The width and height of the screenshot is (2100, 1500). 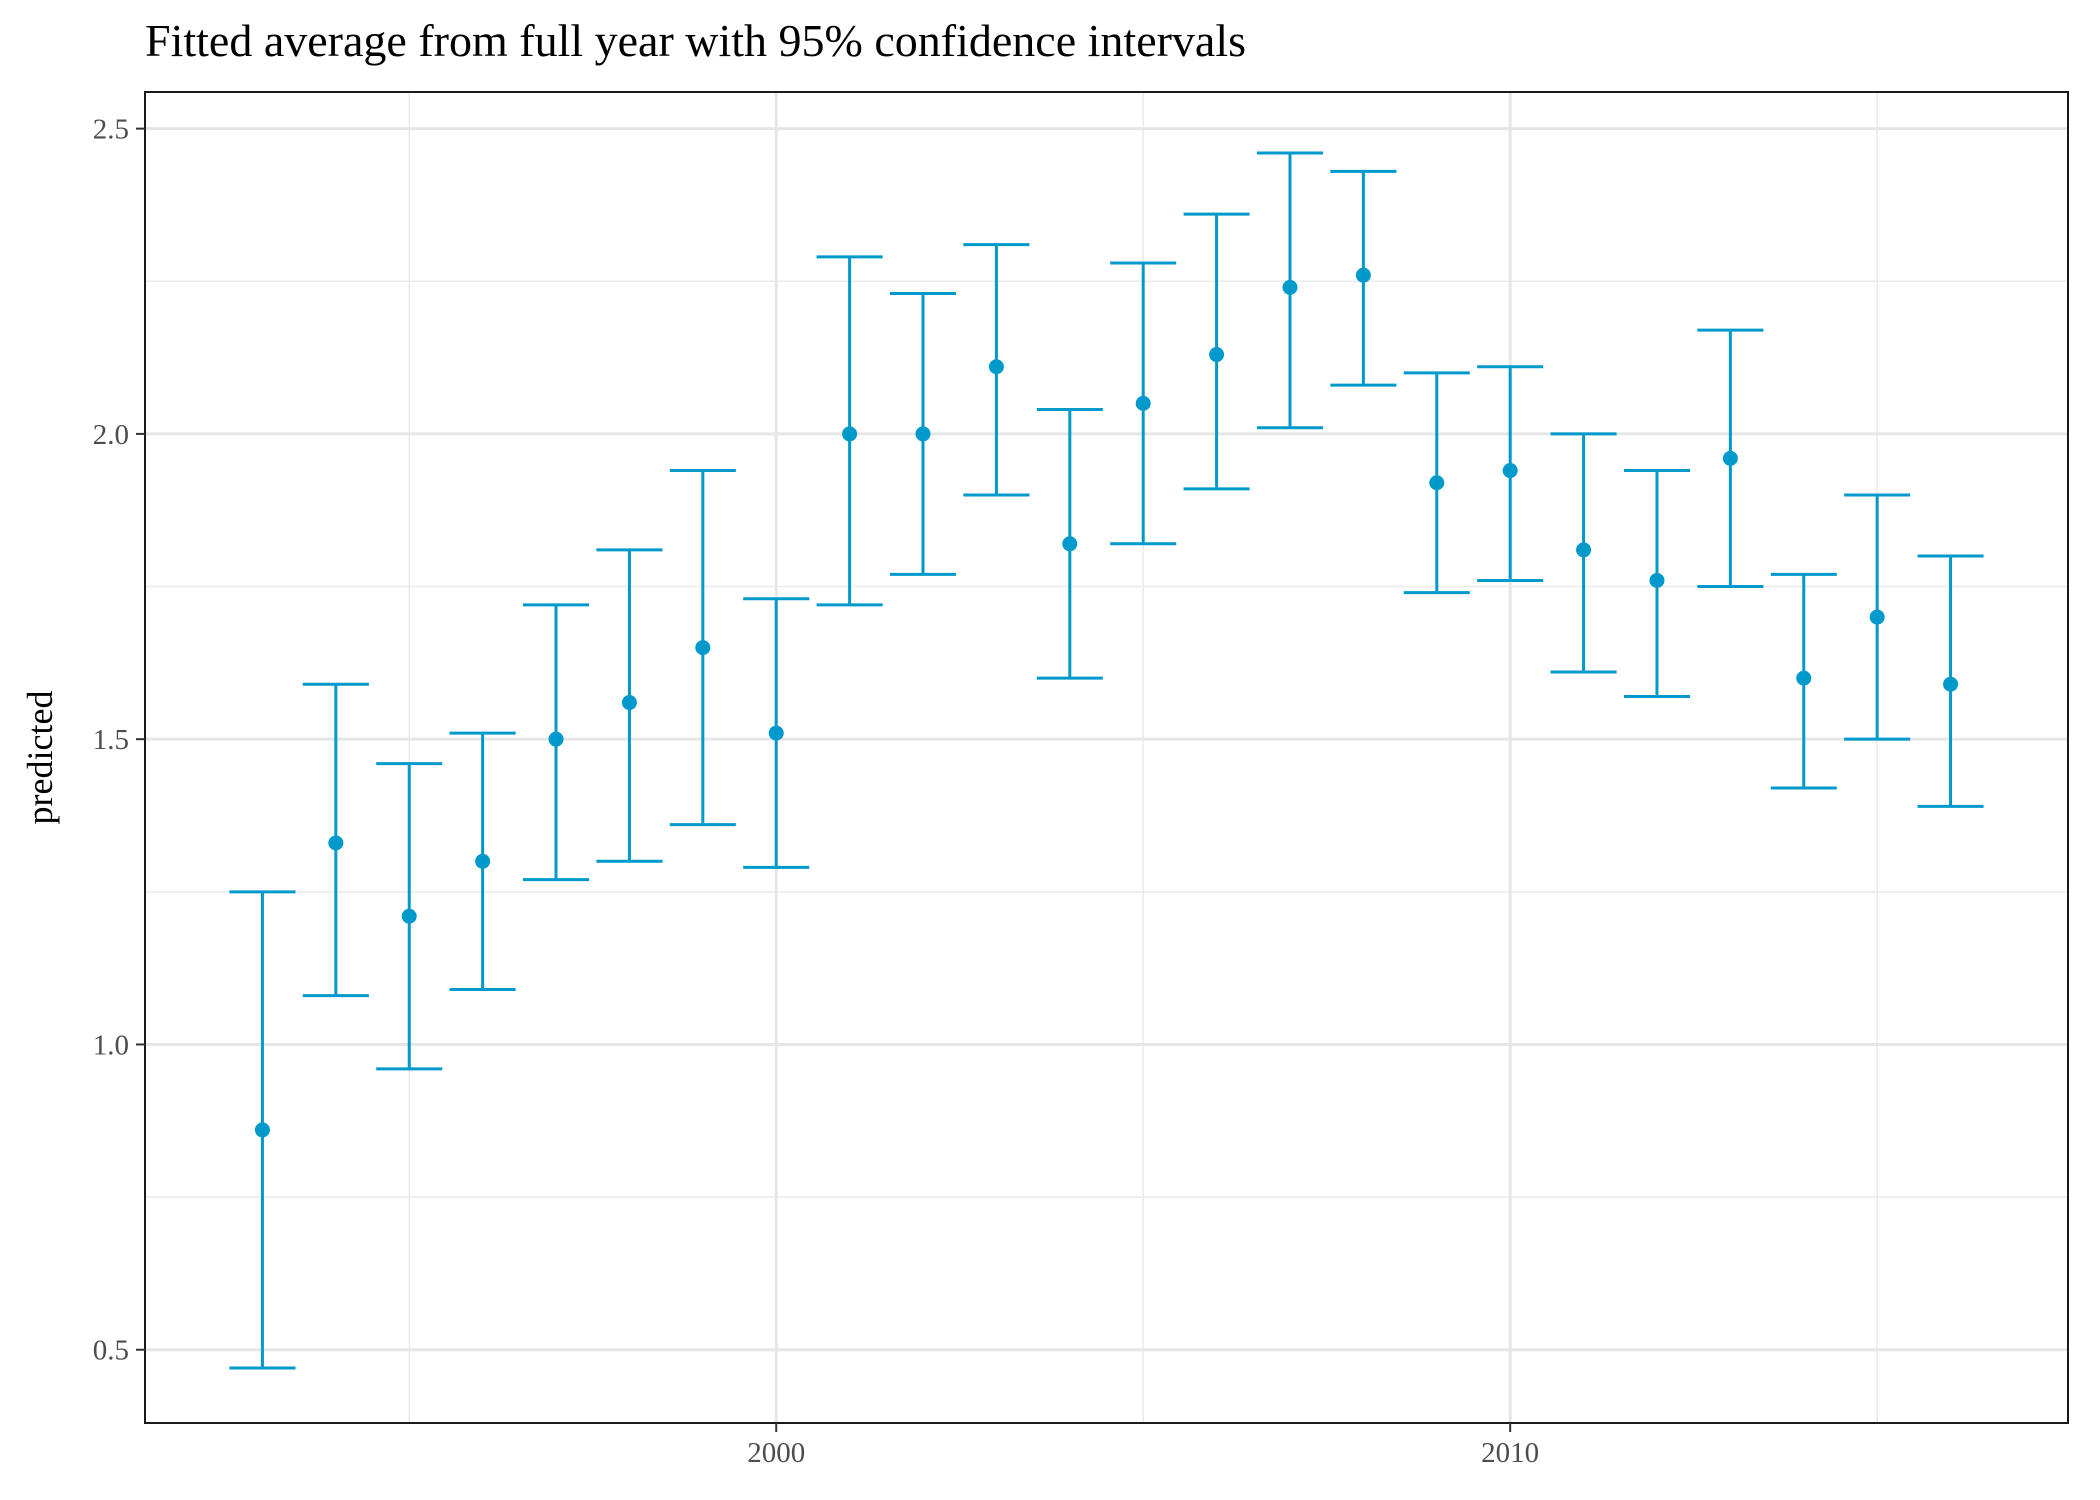 I want to click on y-tick-label: 1.0, so click(x=111, y=1045).